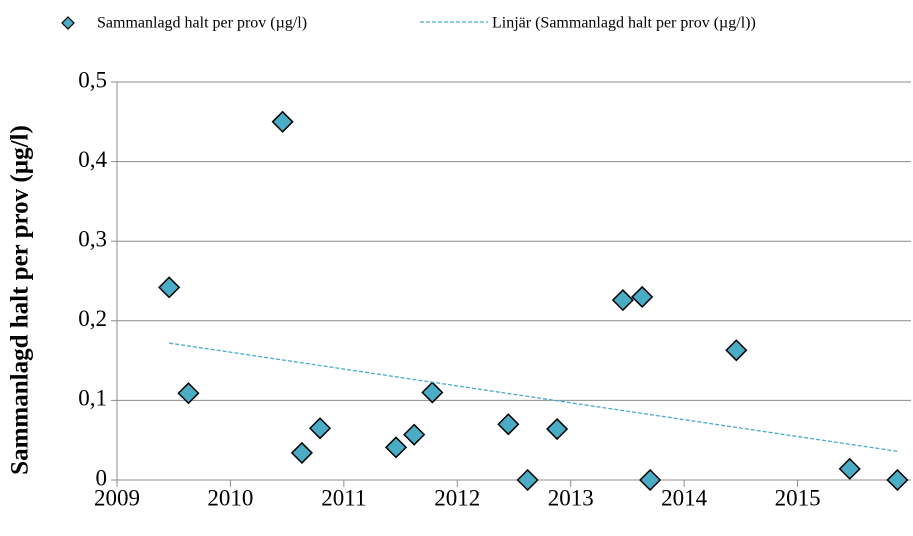 Image resolution: width=913 pixels, height=536 pixels. What do you see at coordinates (92, 238) in the screenshot?
I see `y-tick-label: 0,3` at bounding box center [92, 238].